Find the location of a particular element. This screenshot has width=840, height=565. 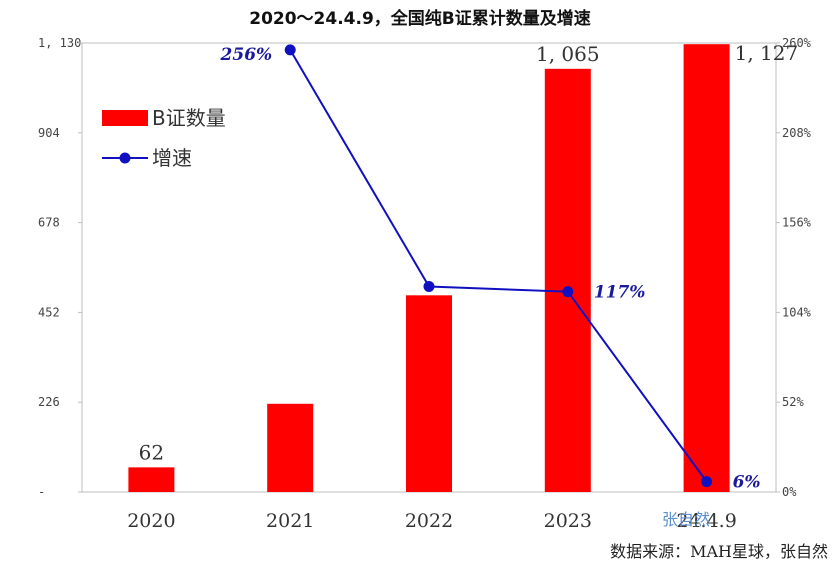

legend-bar-swatch is located at coordinates (125, 118).